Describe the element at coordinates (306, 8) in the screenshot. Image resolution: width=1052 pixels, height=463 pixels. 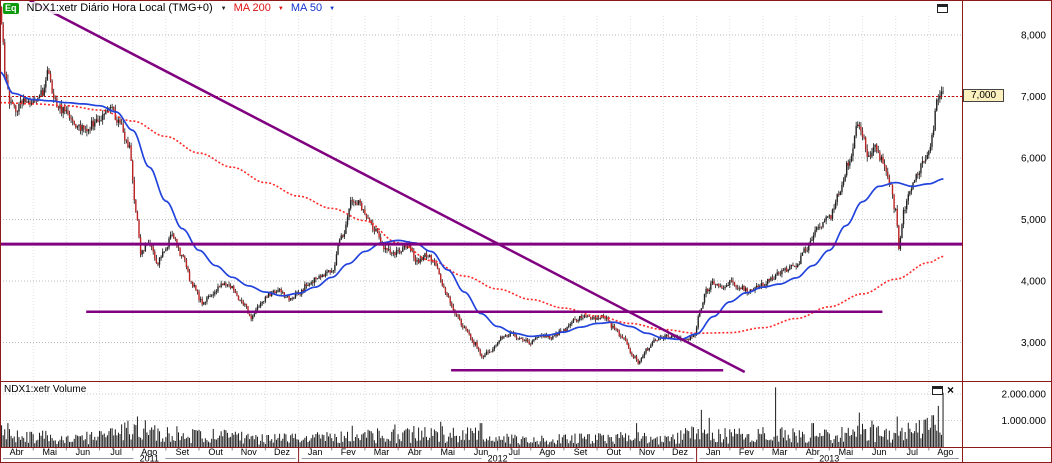
I see `ma50-legend-label: MA 50` at that location.